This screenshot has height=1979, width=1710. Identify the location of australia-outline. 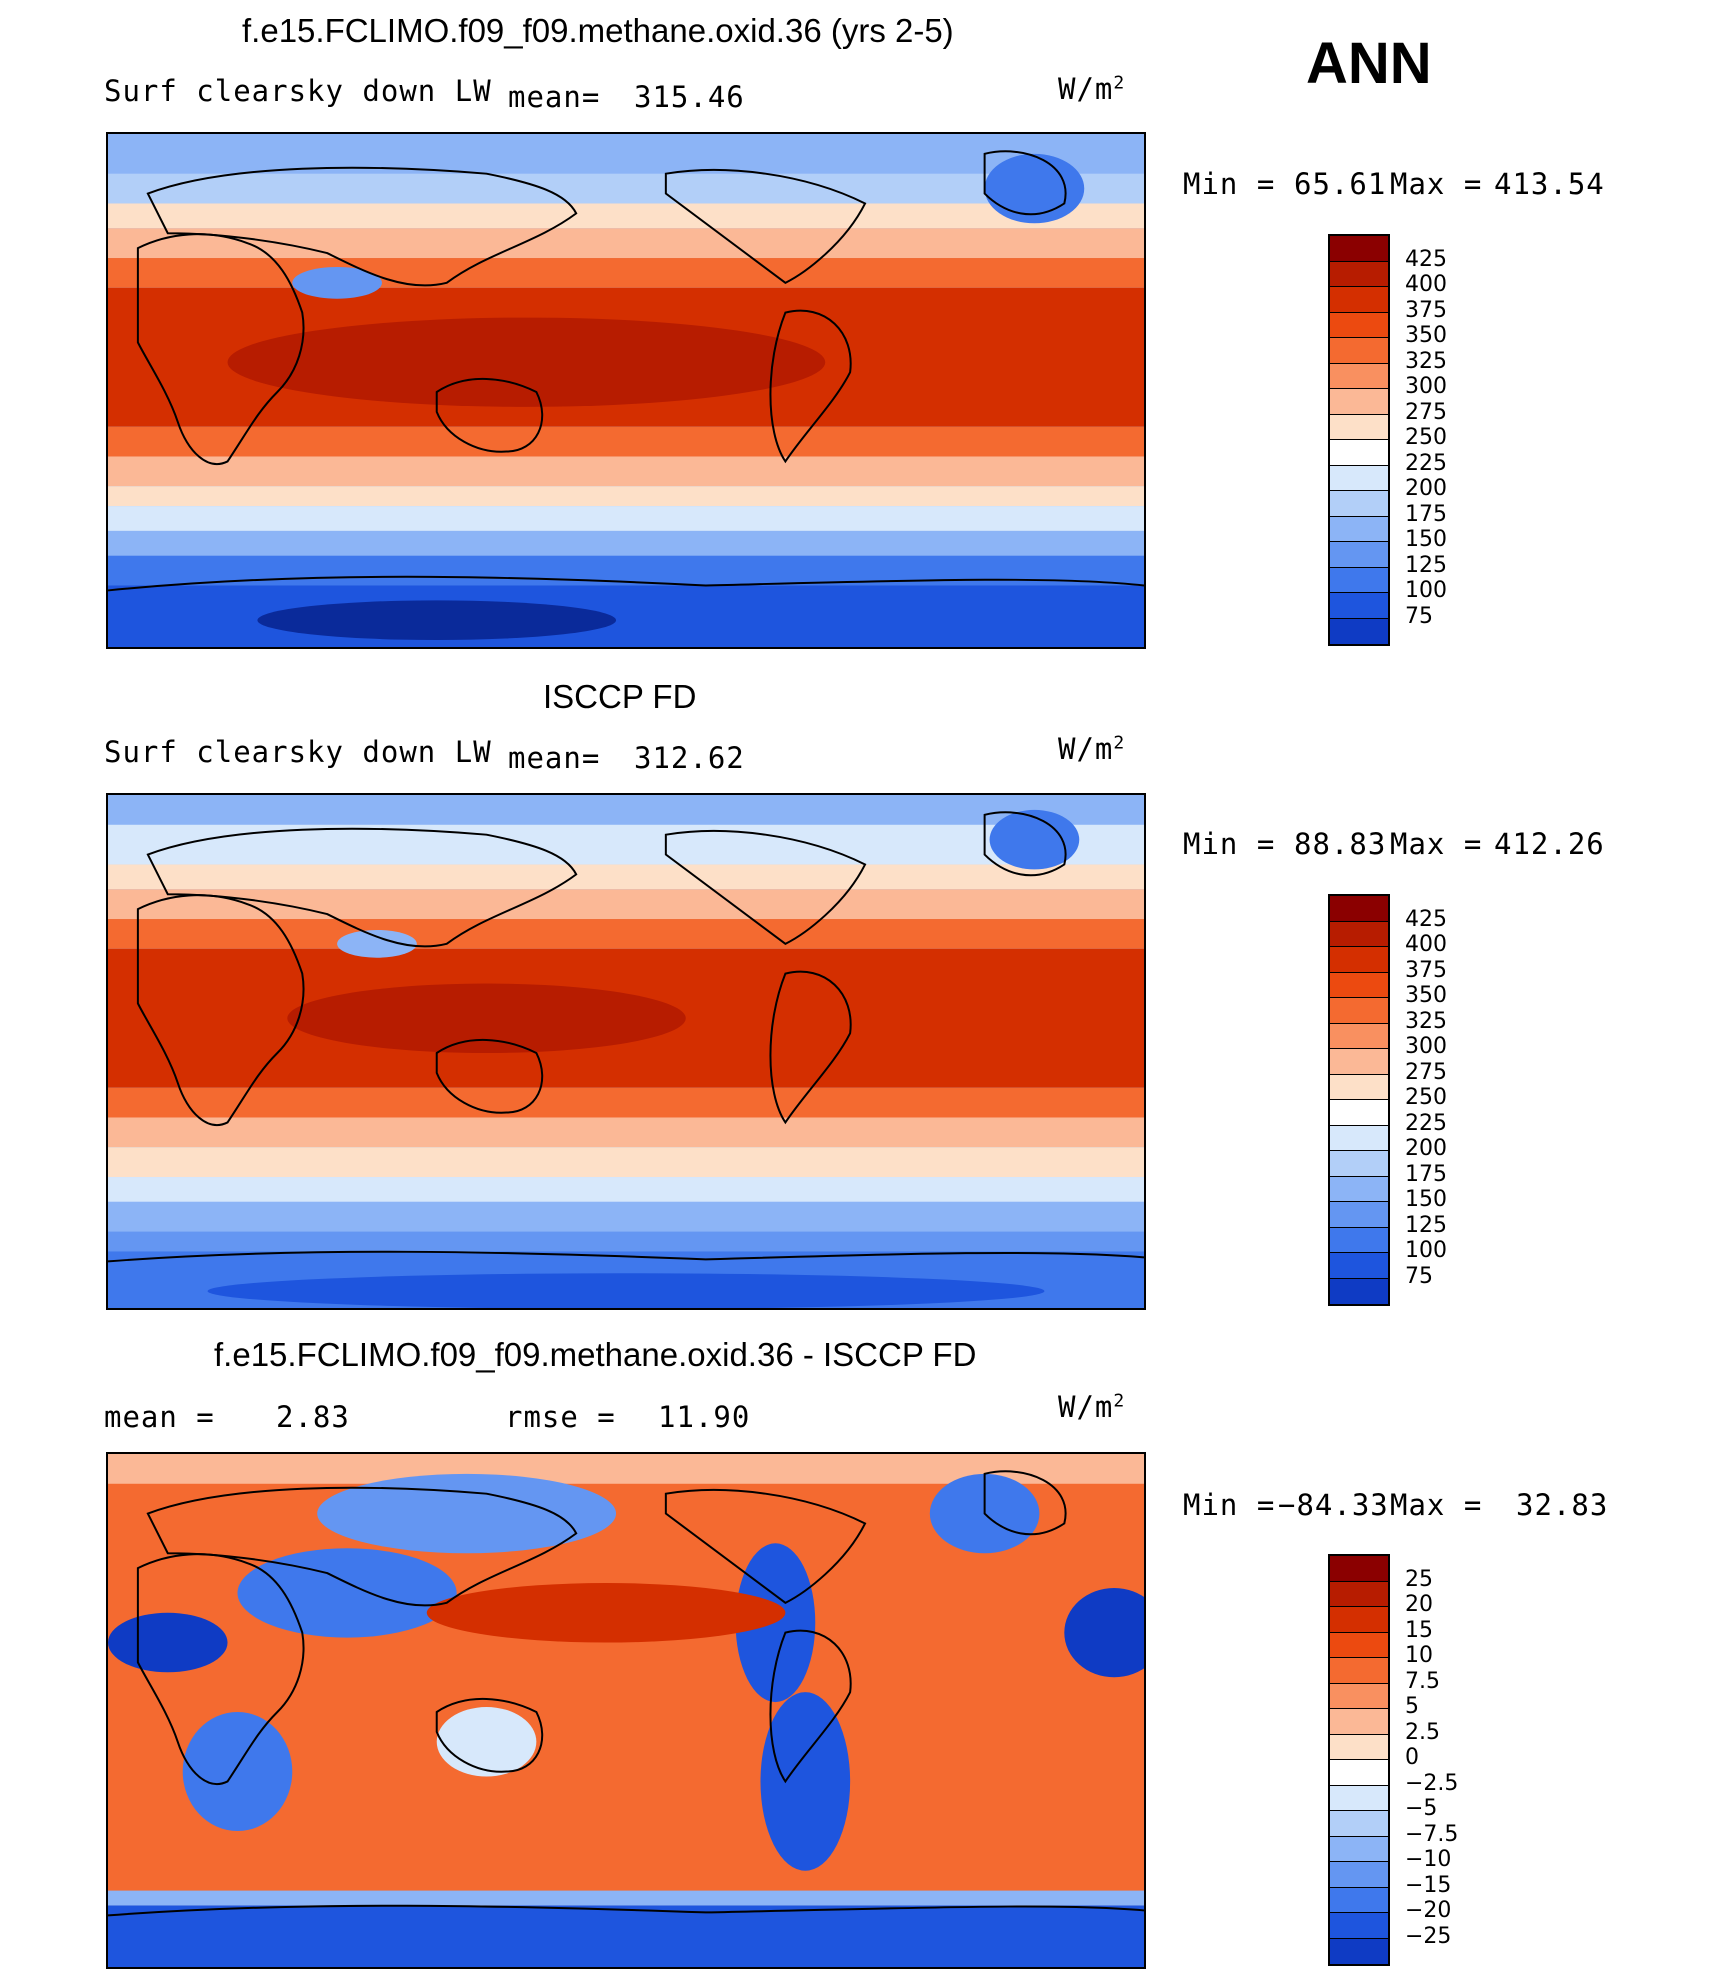
(489, 1735).